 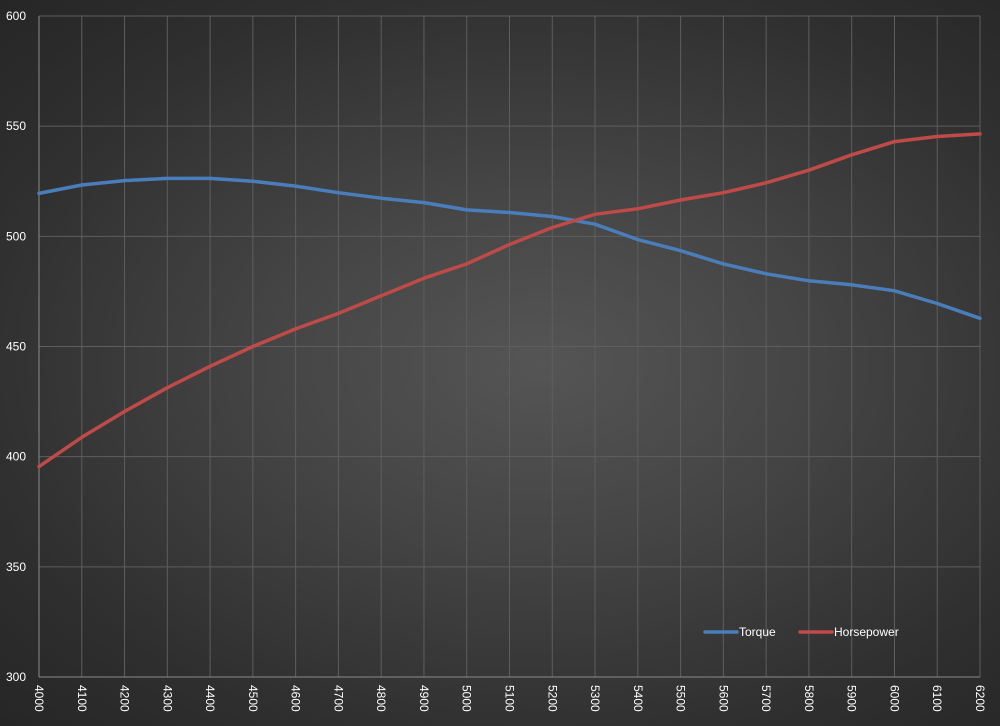 I want to click on x-tick-label: 5500, so click(x=681, y=698).